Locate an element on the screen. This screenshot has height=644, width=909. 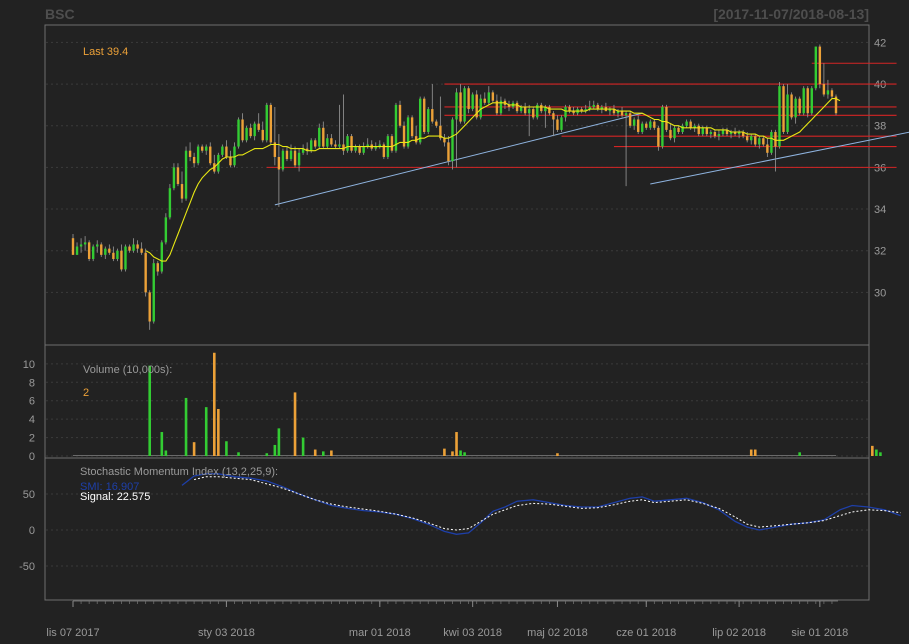
signal-line is located at coordinates (547, 503).